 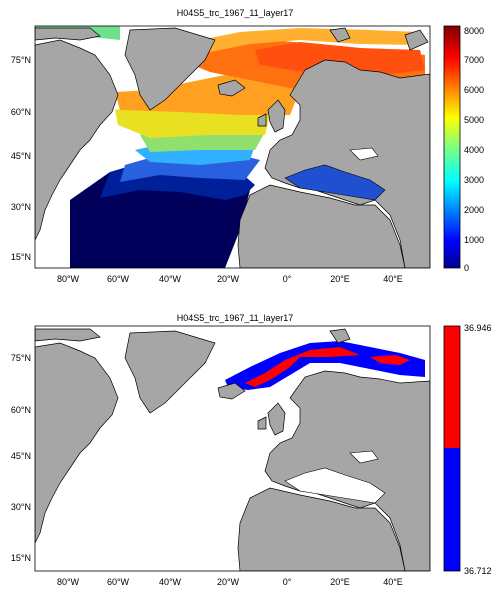 What do you see at coordinates (325, 365) in the screenshot?
I see `tracer-field-bottom` at bounding box center [325, 365].